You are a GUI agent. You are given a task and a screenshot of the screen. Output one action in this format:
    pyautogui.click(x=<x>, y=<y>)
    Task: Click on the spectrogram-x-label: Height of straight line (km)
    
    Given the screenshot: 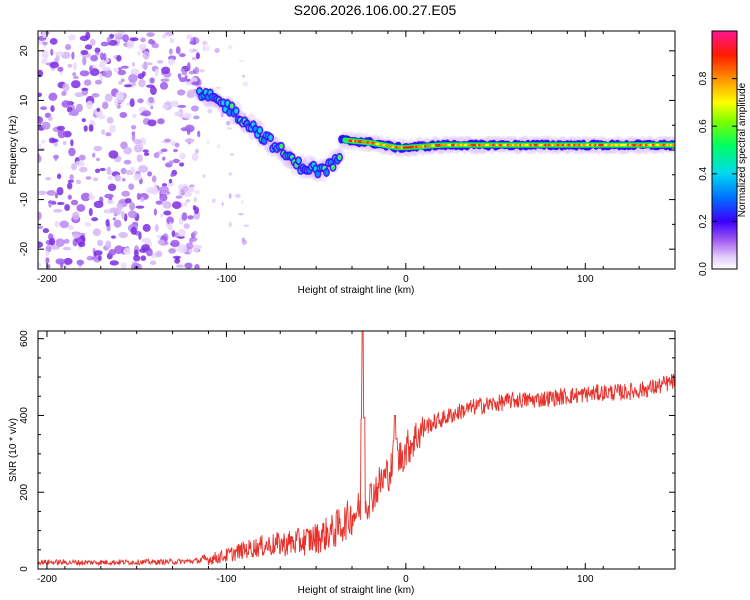 What is the action you would take?
    pyautogui.click(x=356, y=290)
    